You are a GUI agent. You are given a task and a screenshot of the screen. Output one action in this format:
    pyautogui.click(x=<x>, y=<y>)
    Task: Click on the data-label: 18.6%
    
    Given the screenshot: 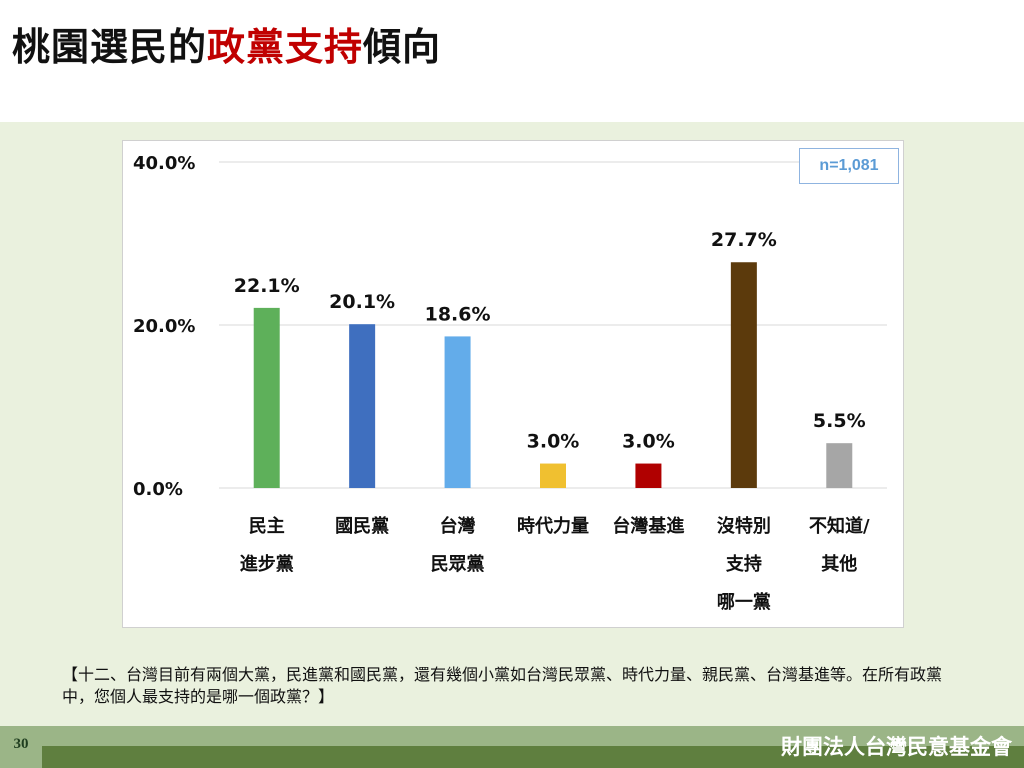 What is the action you would take?
    pyautogui.click(x=458, y=314)
    